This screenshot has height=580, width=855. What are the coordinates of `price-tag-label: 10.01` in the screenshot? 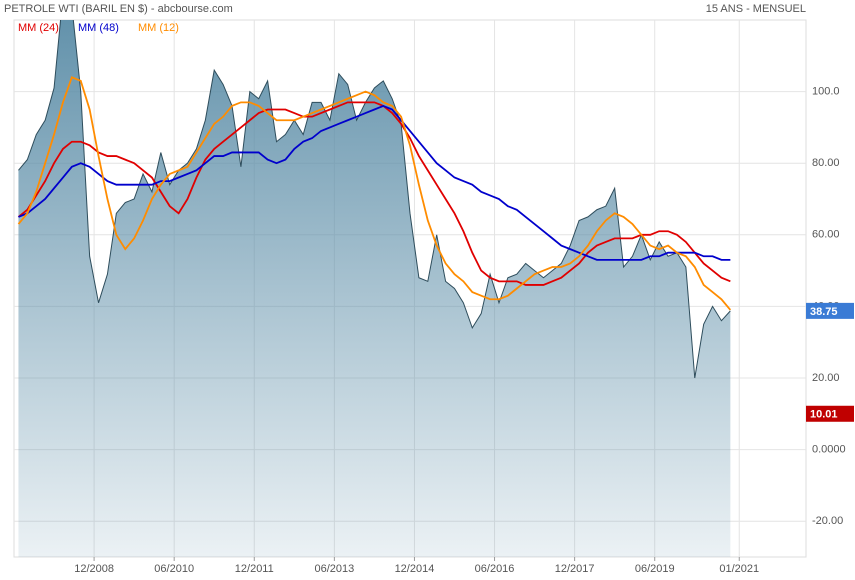 It's located at (824, 415).